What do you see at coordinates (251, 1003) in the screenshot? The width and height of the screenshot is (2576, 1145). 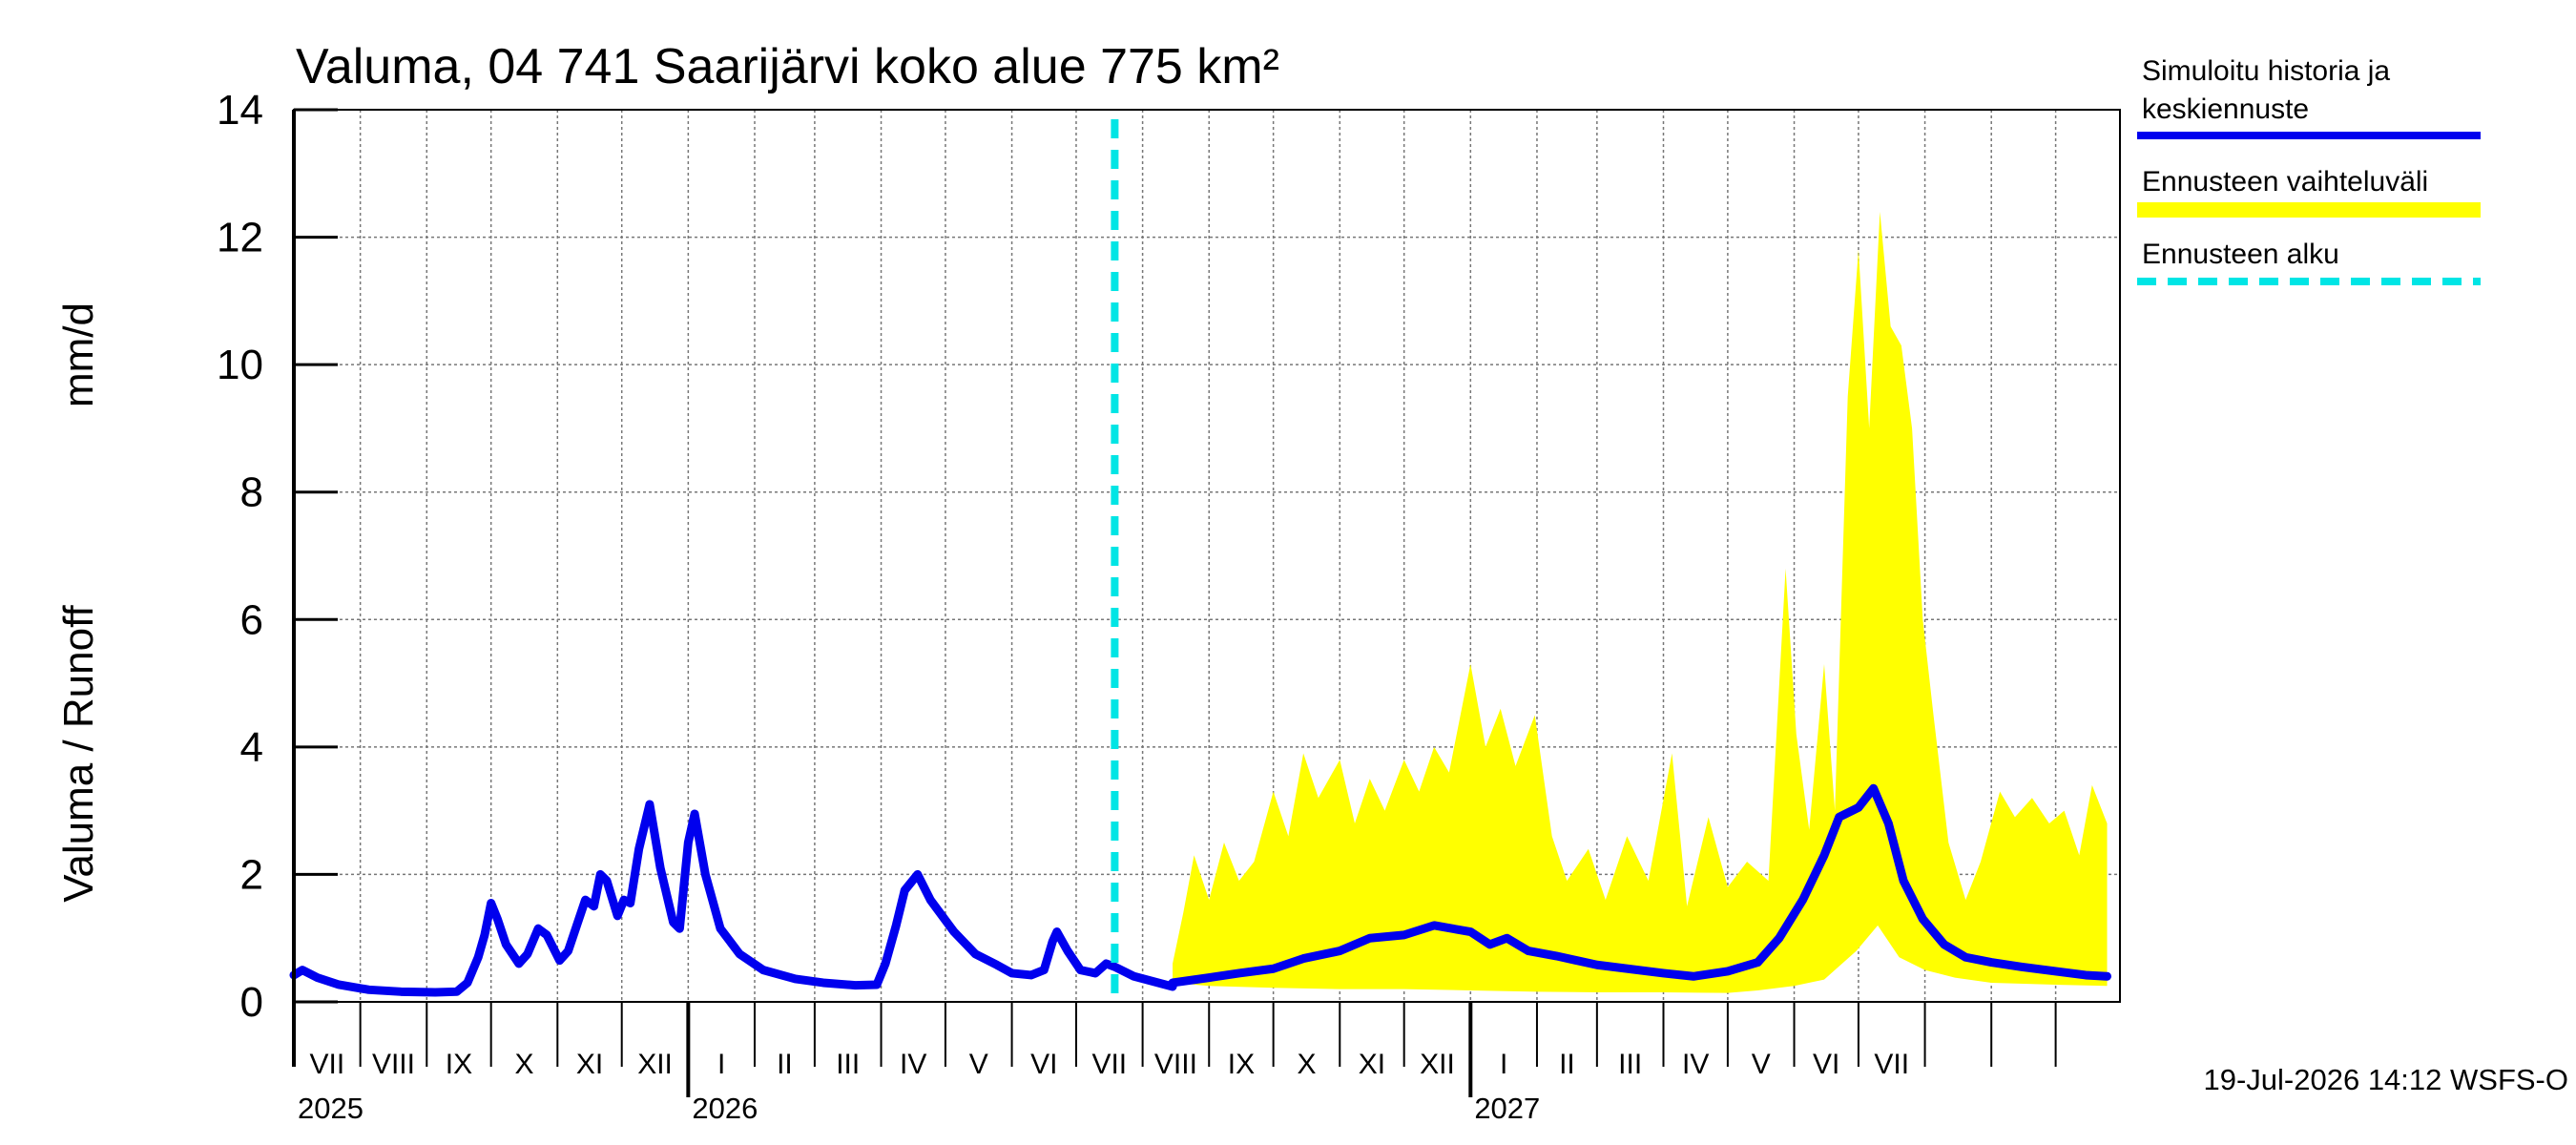 I see `y-tick-label-0: 0` at bounding box center [251, 1003].